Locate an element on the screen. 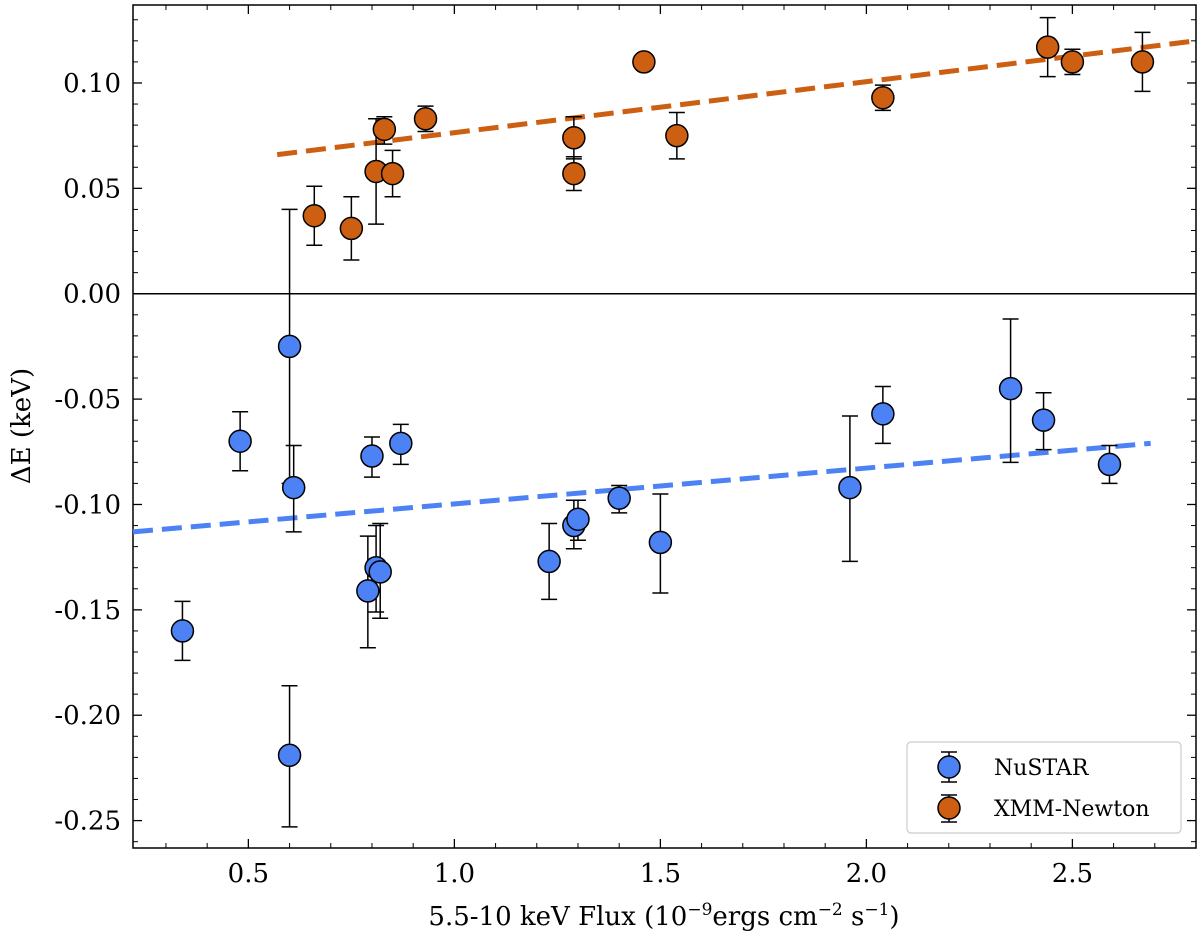 The width and height of the screenshot is (1200, 945). x-axis-title-end: ) is located at coordinates (894, 917).